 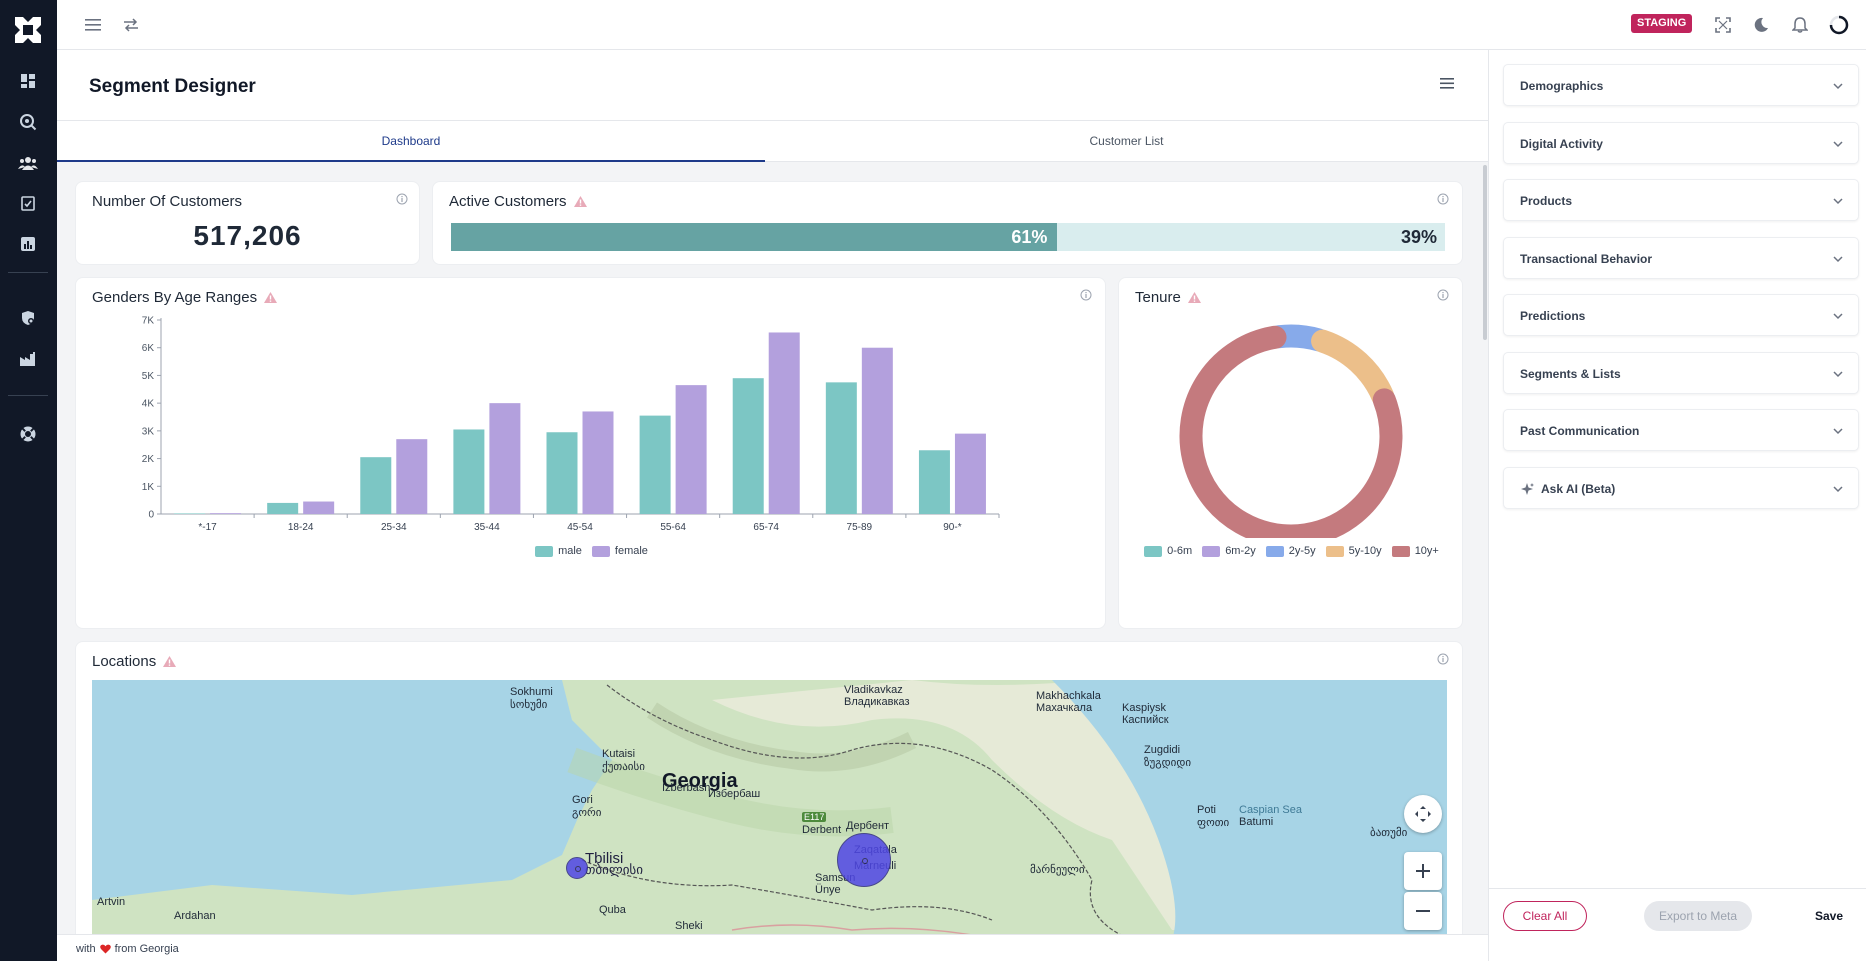 I want to click on legend-item-male: male, so click(x=558, y=551).